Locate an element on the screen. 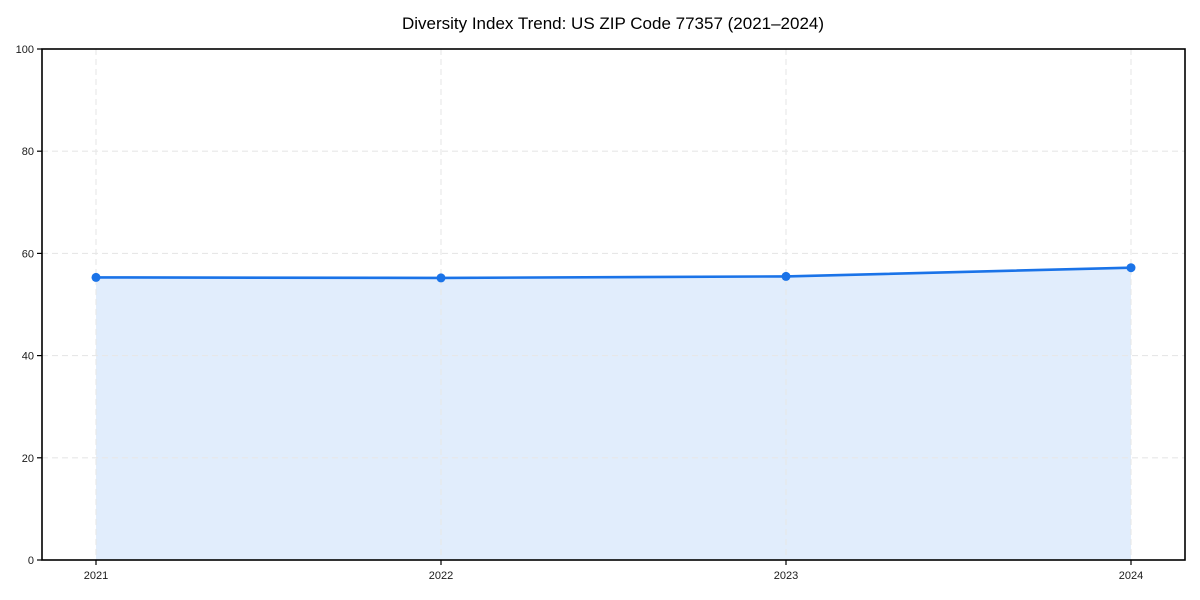 The height and width of the screenshot is (600, 1200). x-tick-label: 2021 is located at coordinates (96, 576).